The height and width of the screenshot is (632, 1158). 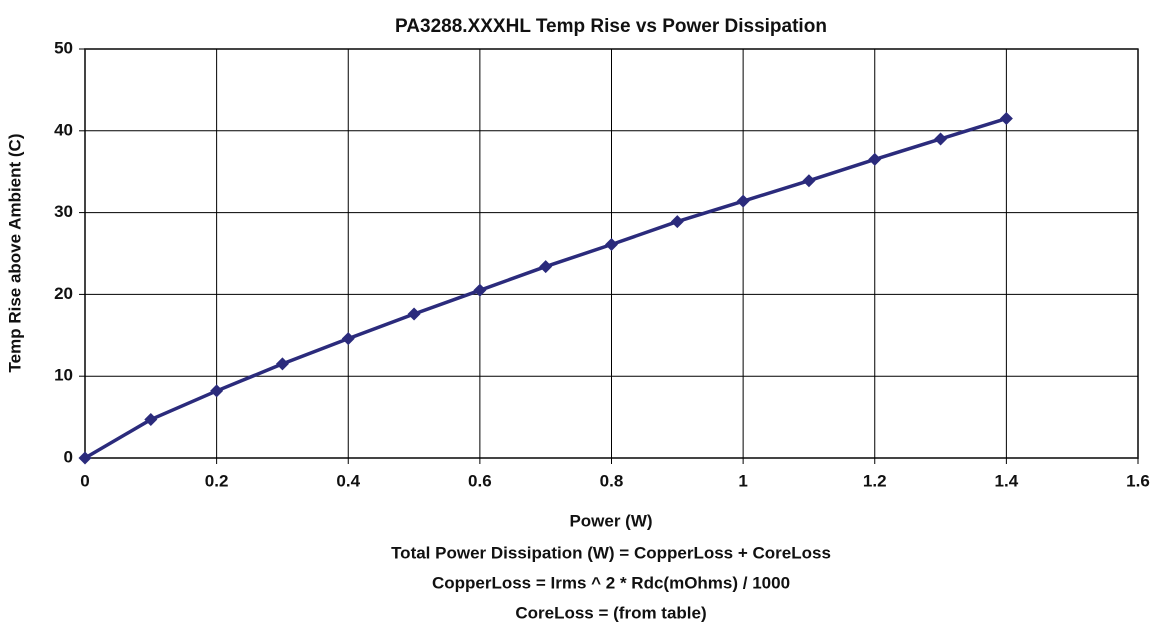 What do you see at coordinates (480, 480) in the screenshot?
I see `x-tick-label: 0.6` at bounding box center [480, 480].